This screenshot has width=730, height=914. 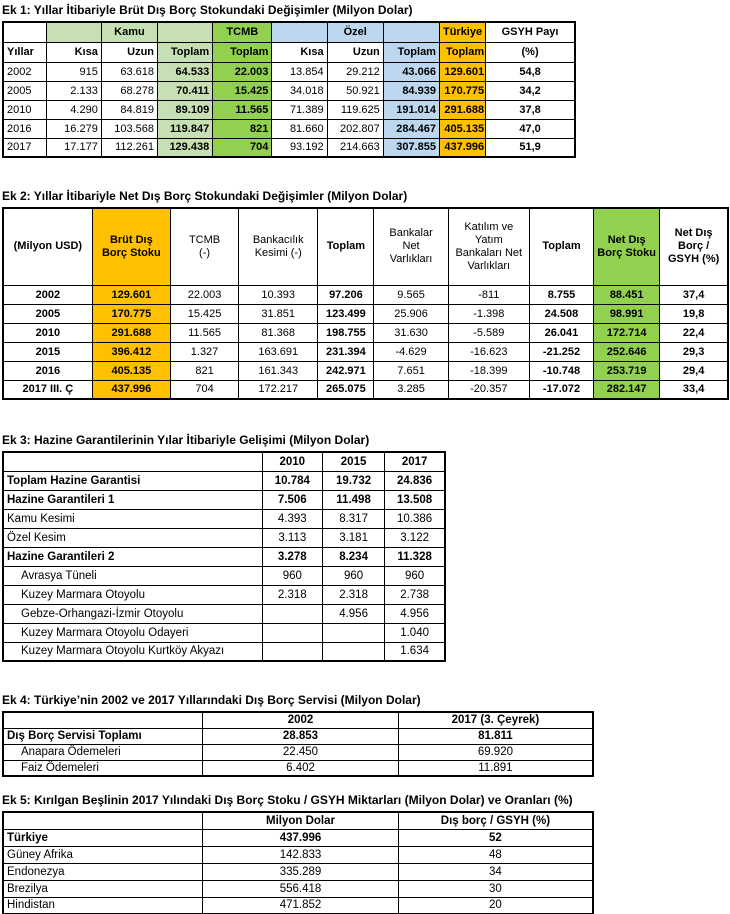 What do you see at coordinates (47, 351) in the screenshot?
I see `cell: 2015` at bounding box center [47, 351].